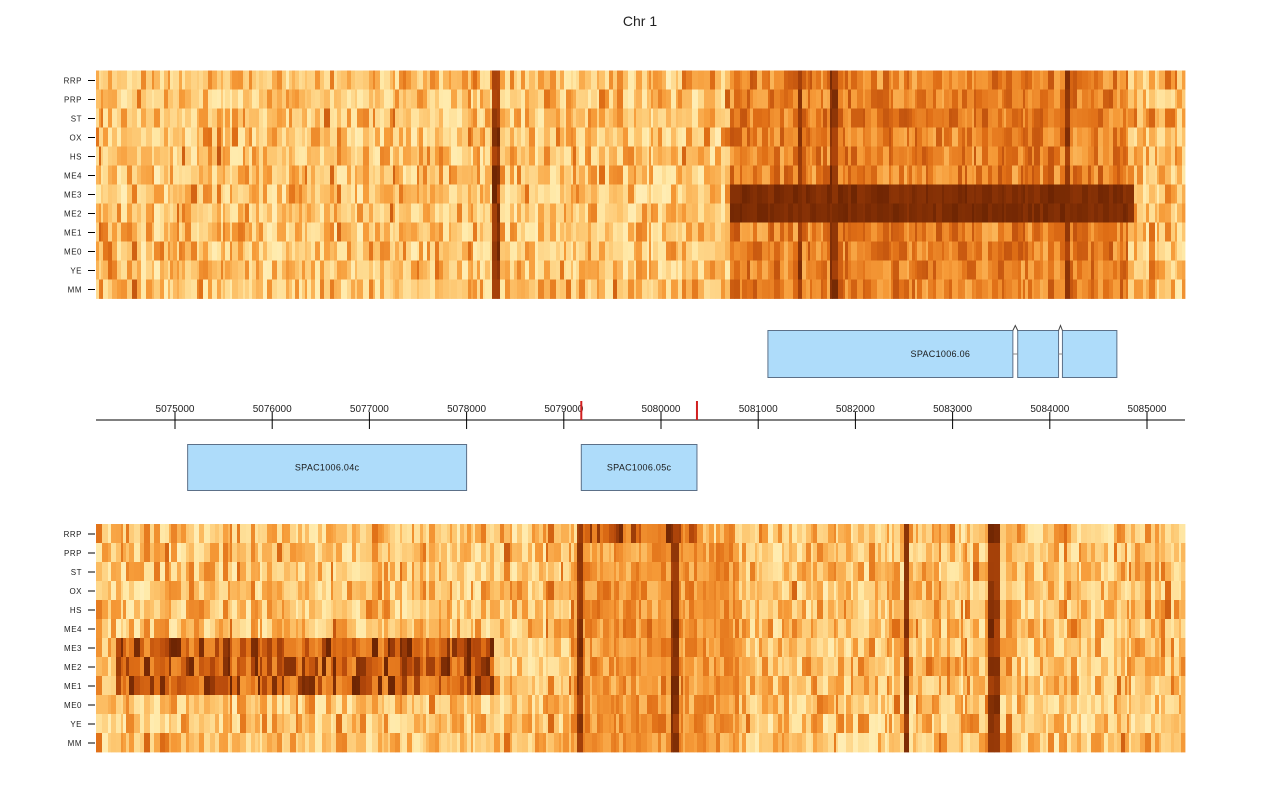 The width and height of the screenshot is (1280, 800). I want to click on gene-spac1006-04c: SPAC1006.04c, so click(327, 467).